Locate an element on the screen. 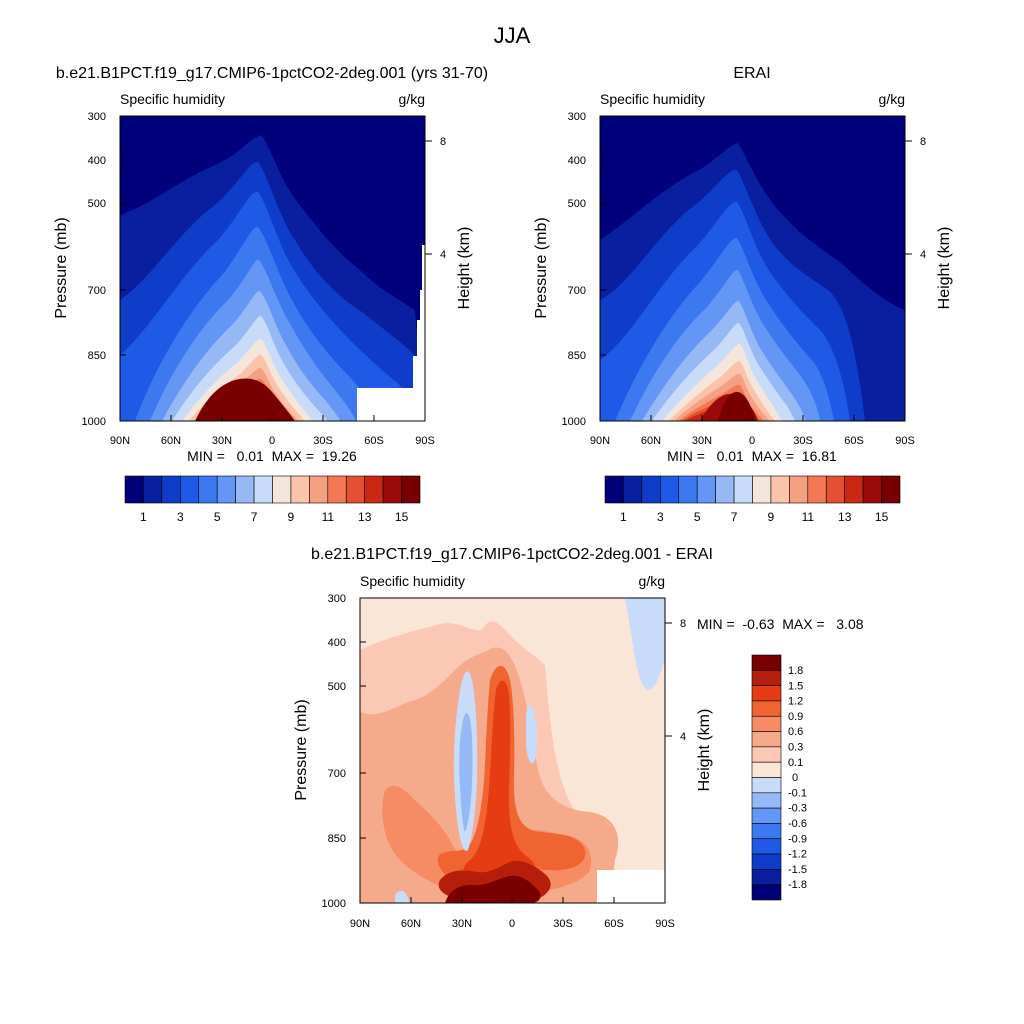  panel-diff-cbar-label-neg-1.2: -1.2 is located at coordinates (797, 855).